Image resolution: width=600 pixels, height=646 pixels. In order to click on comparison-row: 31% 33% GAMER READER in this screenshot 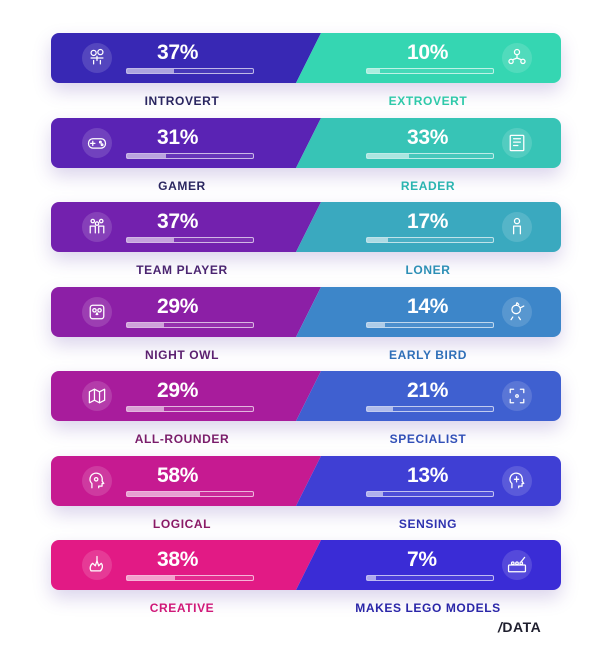, I will do `click(300, 159)`.